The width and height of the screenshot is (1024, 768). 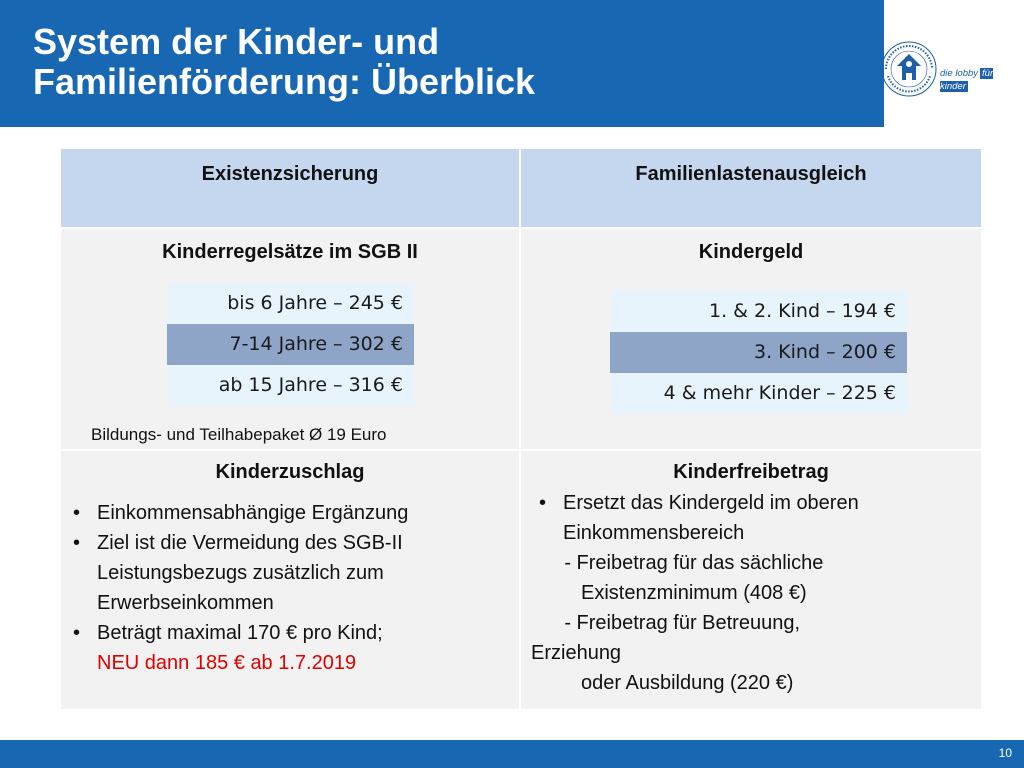 What do you see at coordinates (751, 188) in the screenshot?
I see `header-cell-familienlastenausgleich: Familienlastenausgleich` at bounding box center [751, 188].